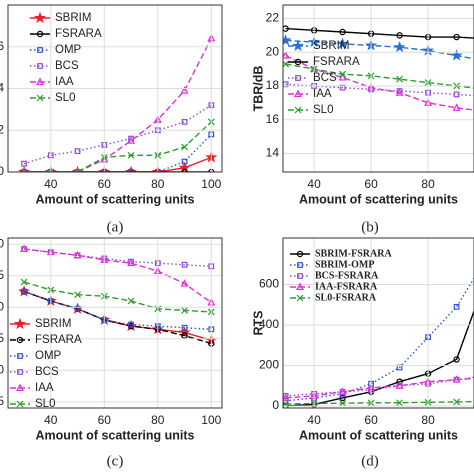 The height and width of the screenshot is (474, 474). Describe the element at coordinates (378, 68) in the screenshot. I see `plot` at that location.